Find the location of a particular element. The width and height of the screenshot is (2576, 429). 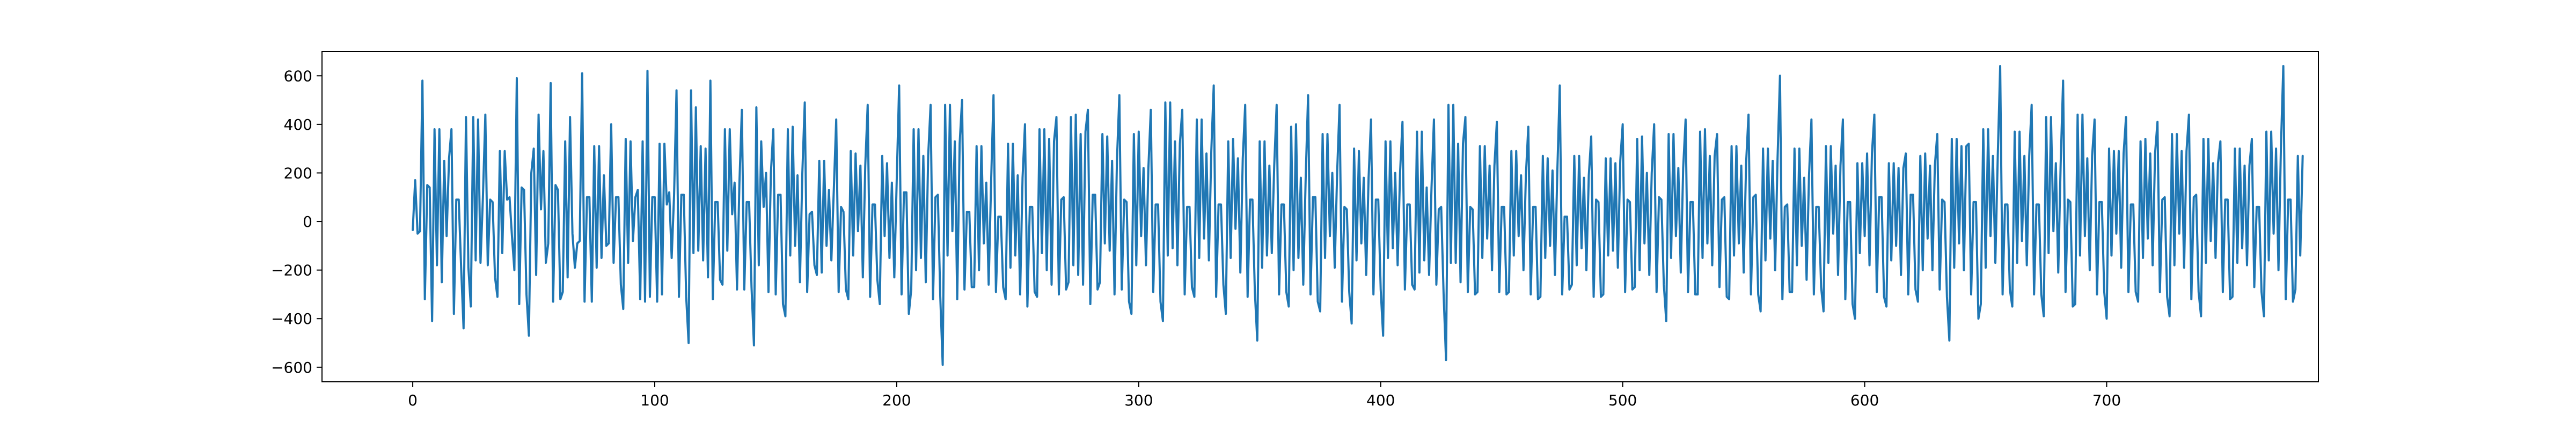

x-tick-label: 700 is located at coordinates (2106, 400).